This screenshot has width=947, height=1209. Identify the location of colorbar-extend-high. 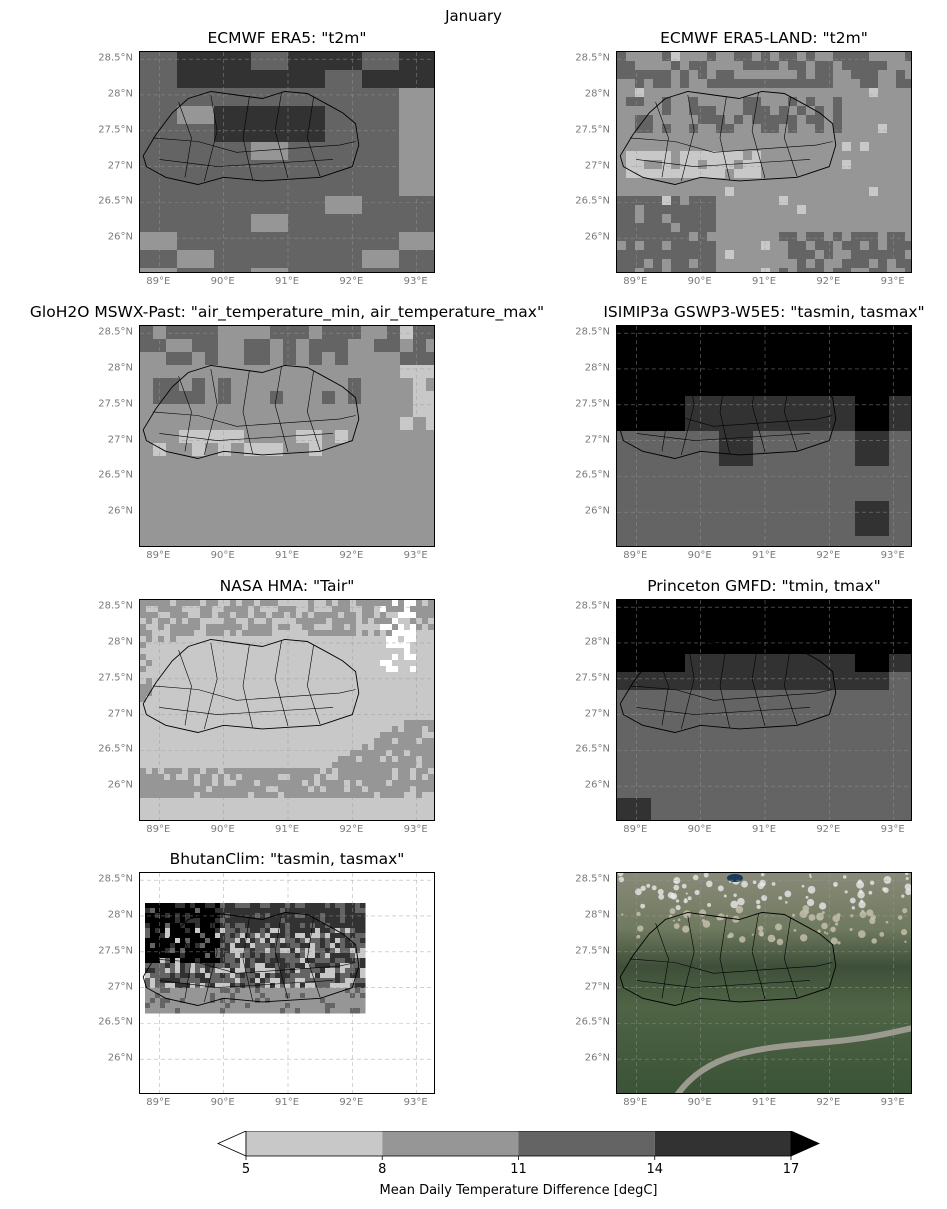
(805, 1144).